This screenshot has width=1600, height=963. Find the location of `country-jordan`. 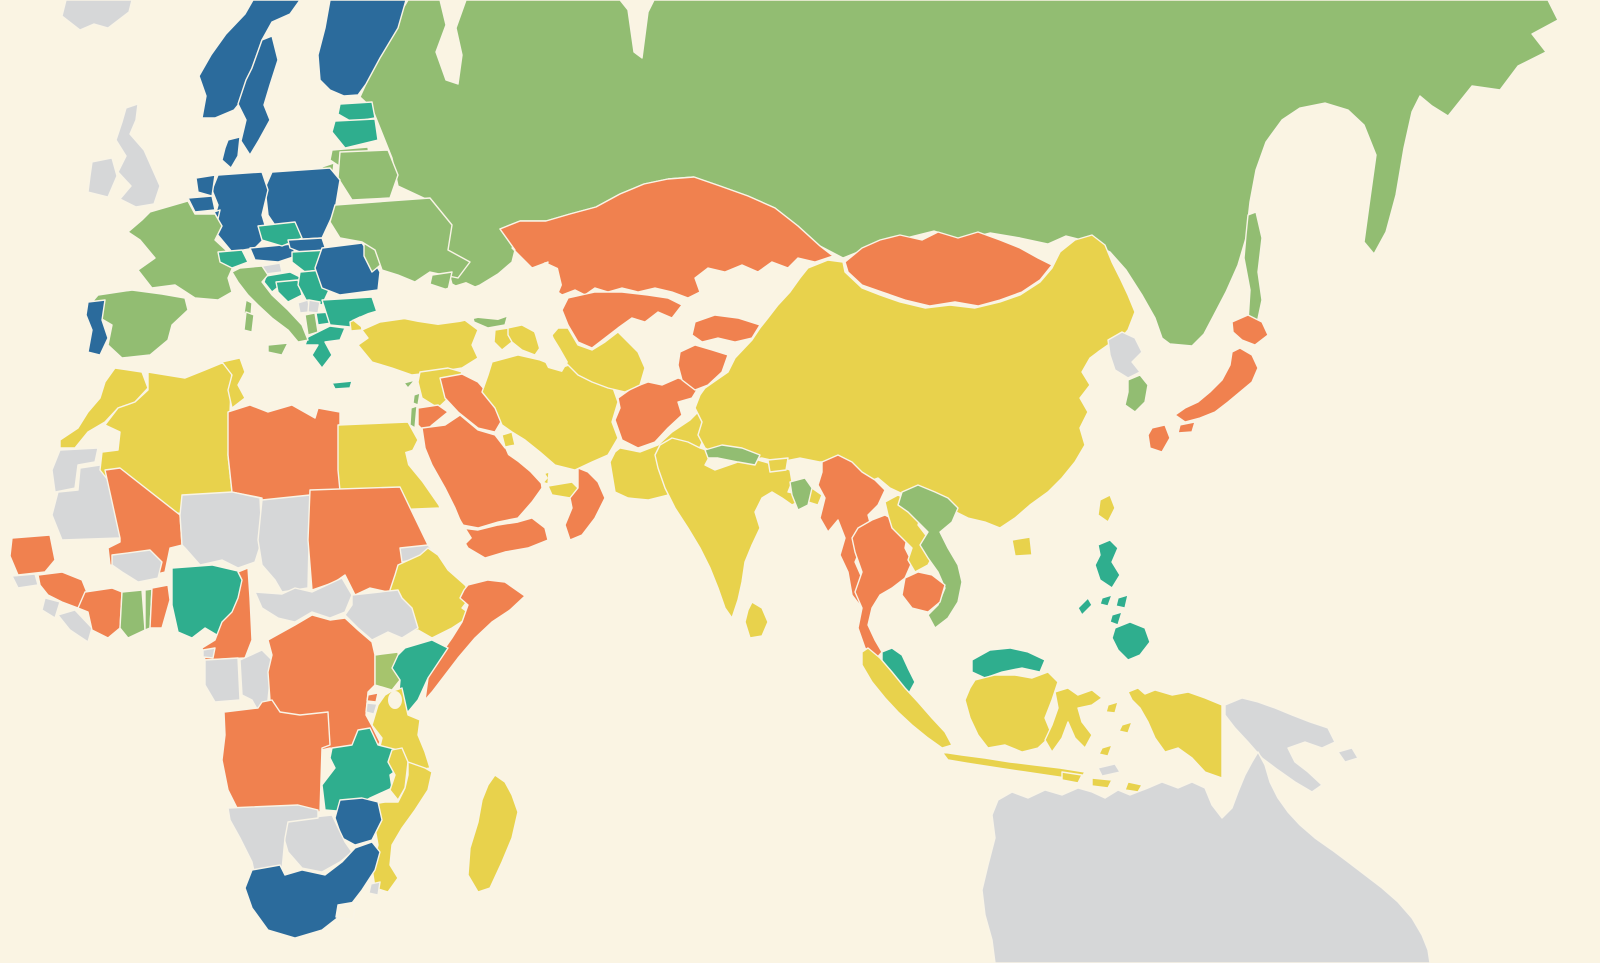

country-jordan is located at coordinates (433, 418).